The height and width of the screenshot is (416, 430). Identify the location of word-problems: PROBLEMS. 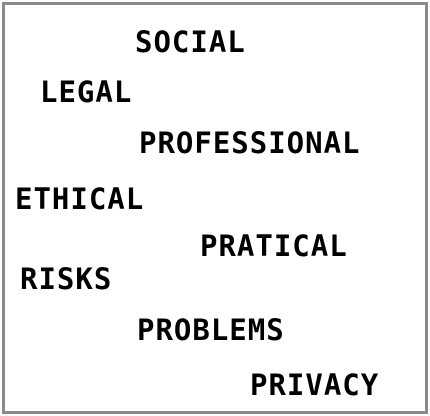
(211, 330).